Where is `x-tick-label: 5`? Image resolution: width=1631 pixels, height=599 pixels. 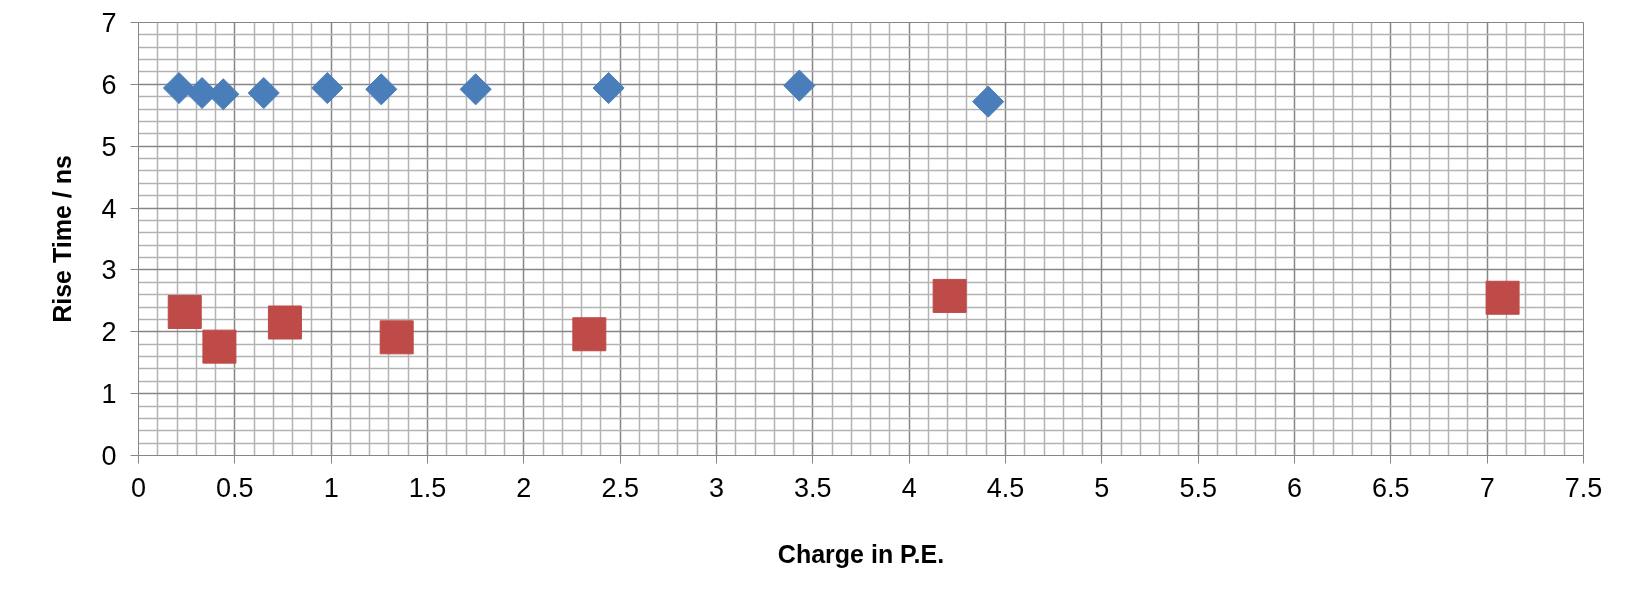 x-tick-label: 5 is located at coordinates (1102, 487).